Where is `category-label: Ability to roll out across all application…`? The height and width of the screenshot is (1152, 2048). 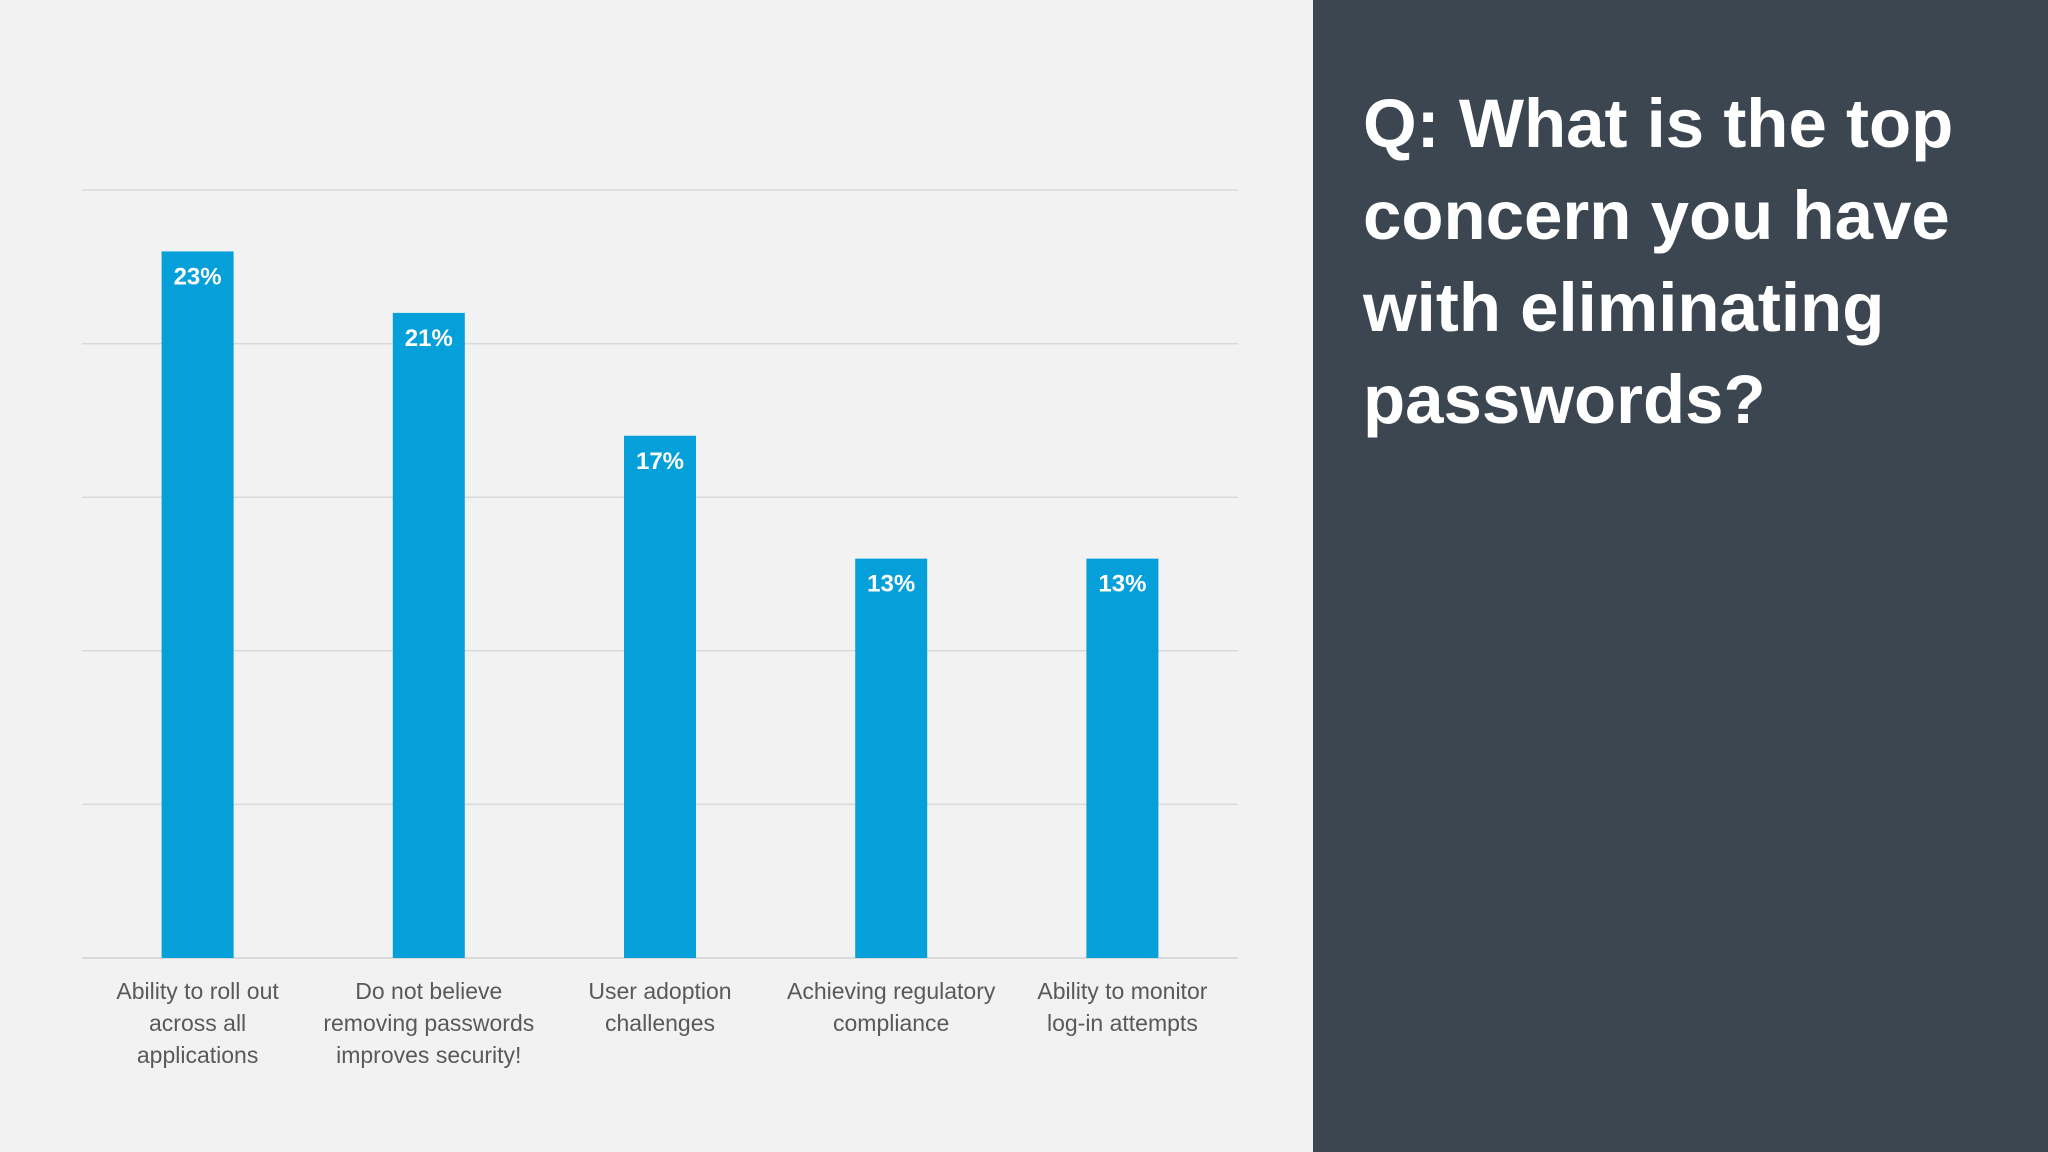
category-label: Ability to roll out across all application… is located at coordinates (197, 1023).